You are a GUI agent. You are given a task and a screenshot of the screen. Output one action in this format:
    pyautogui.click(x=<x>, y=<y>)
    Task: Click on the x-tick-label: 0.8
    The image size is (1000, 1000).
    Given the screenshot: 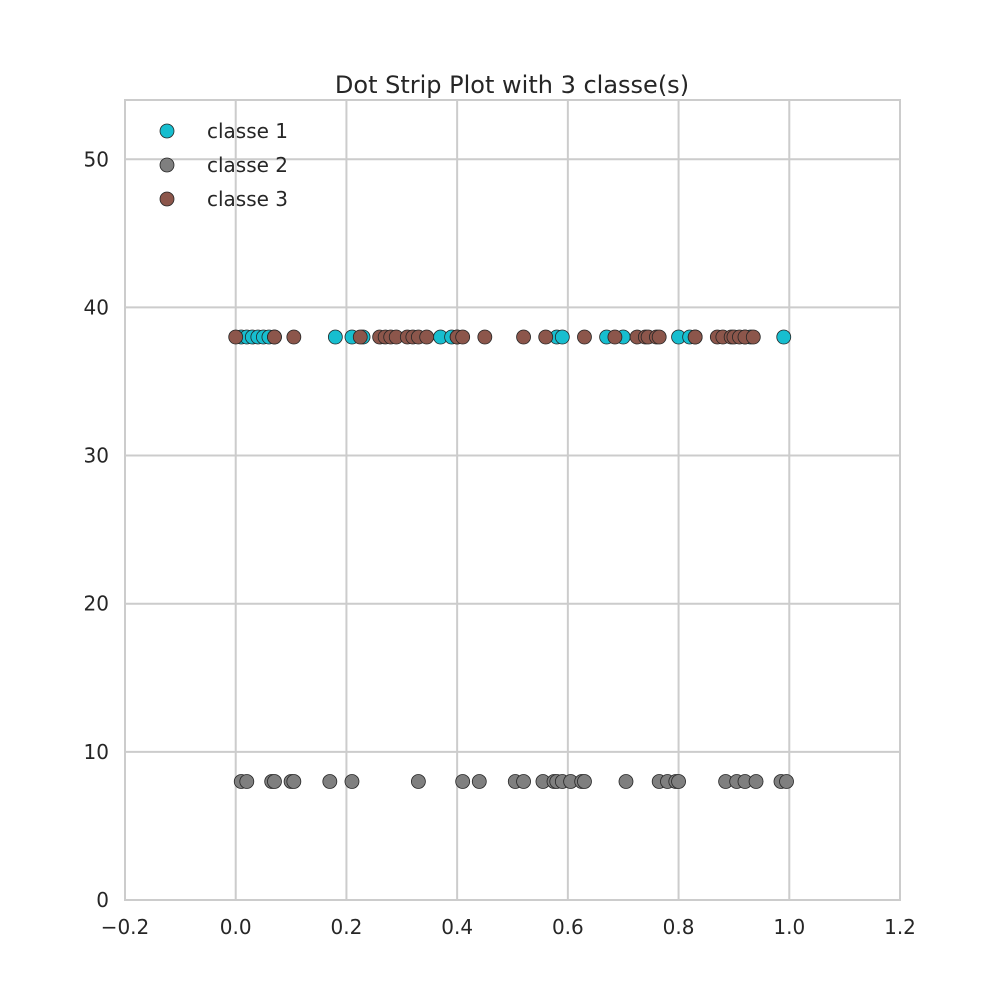 What is the action you would take?
    pyautogui.click(x=679, y=927)
    